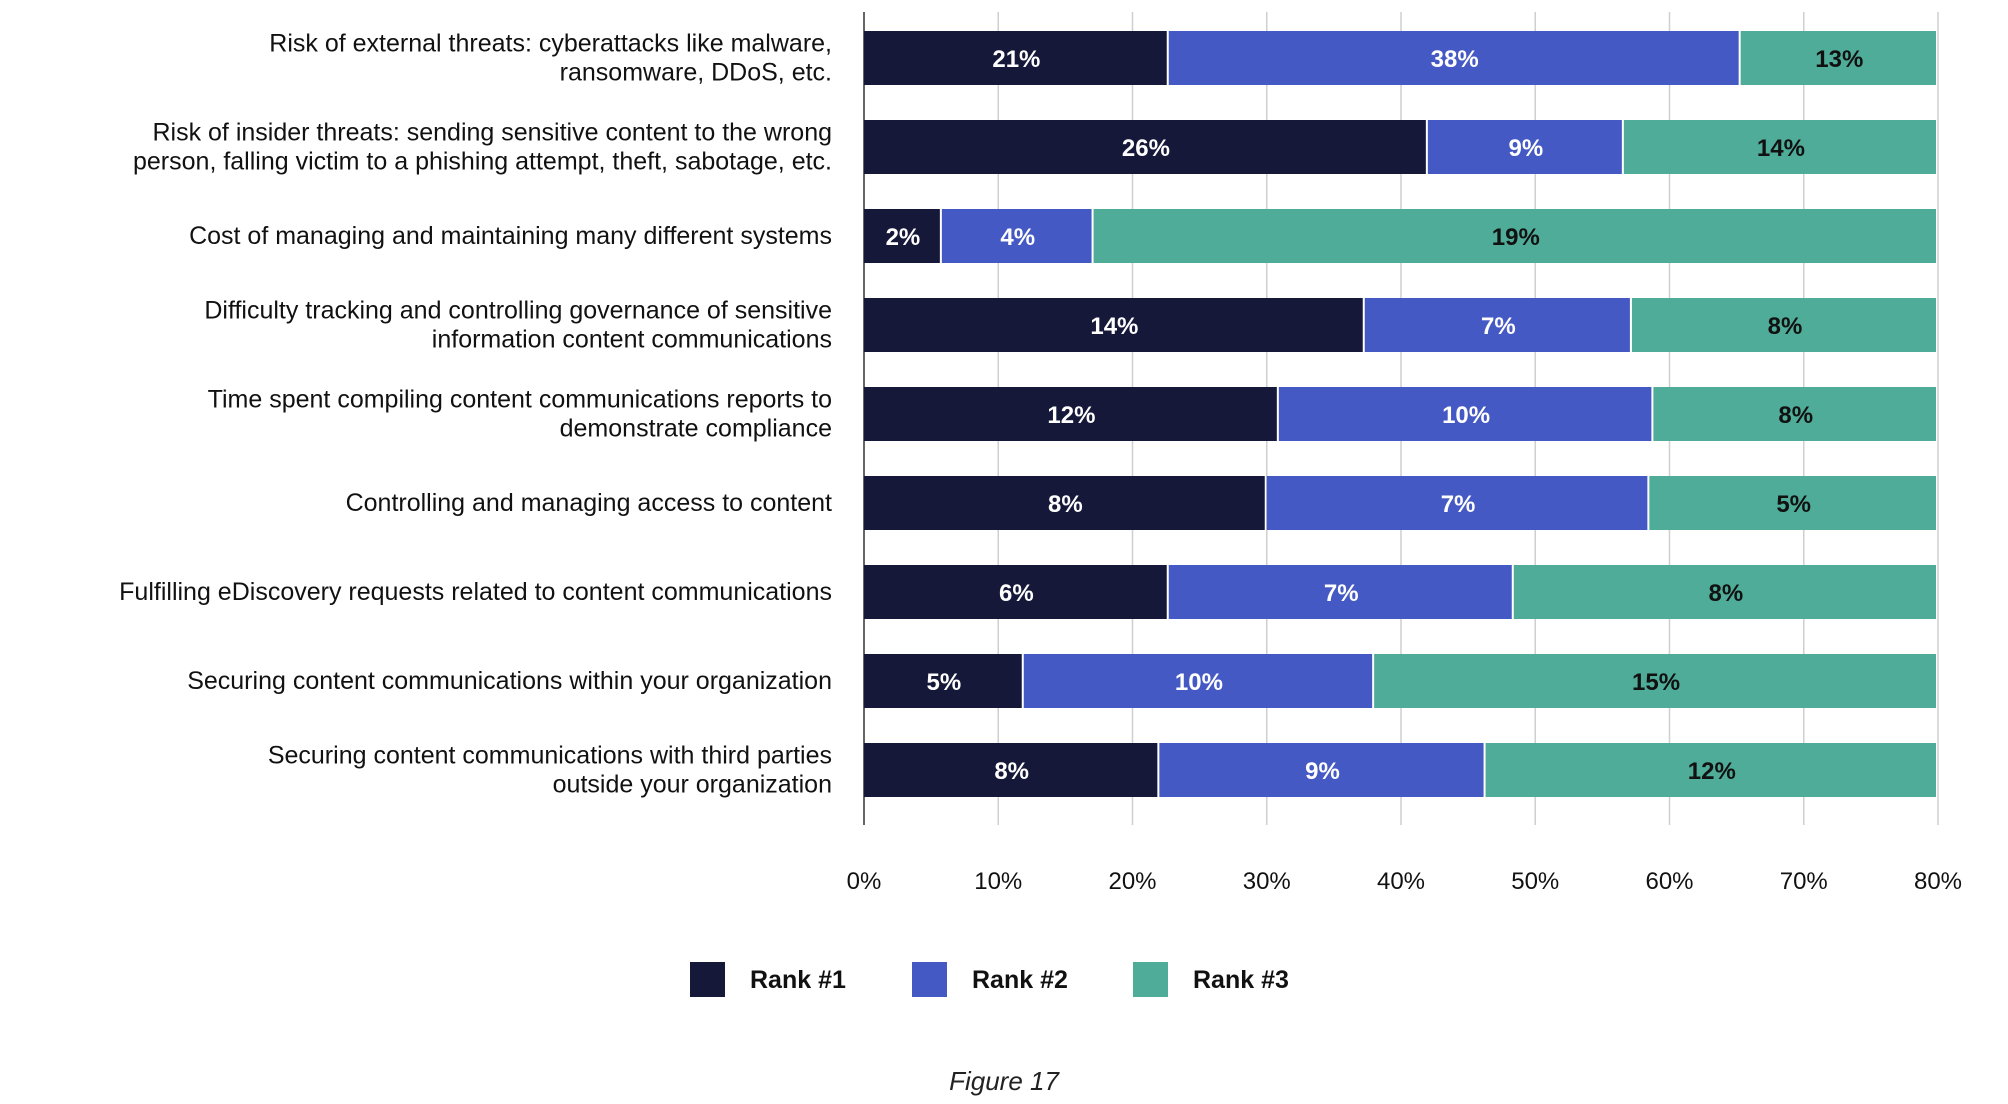 This screenshot has height=1104, width=2008. What do you see at coordinates (1401, 881) in the screenshot?
I see `x-tick-label: 40%` at bounding box center [1401, 881].